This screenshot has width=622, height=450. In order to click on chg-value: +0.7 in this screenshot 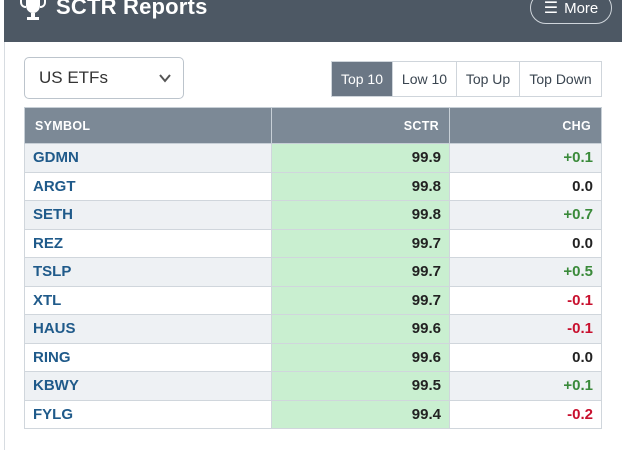, I will do `click(525, 215)`.